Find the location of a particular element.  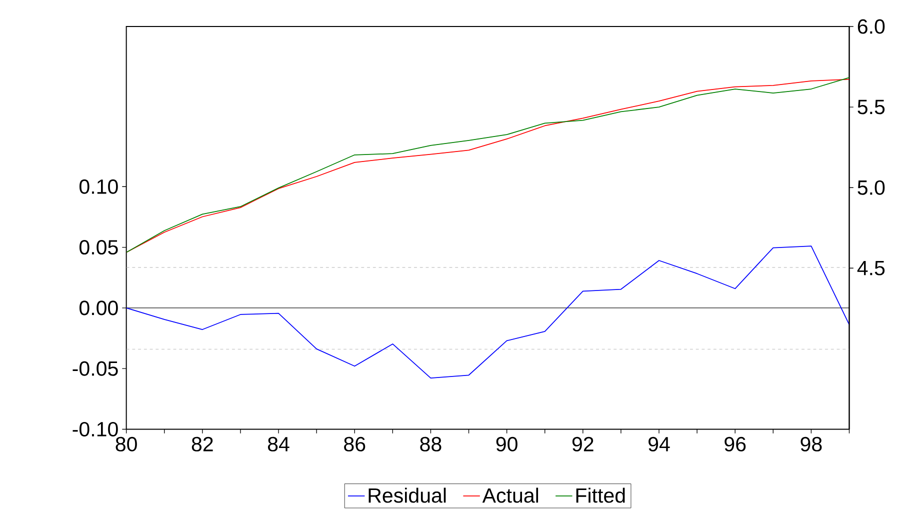

y2-tick-label: 5.0 is located at coordinates (871, 188).